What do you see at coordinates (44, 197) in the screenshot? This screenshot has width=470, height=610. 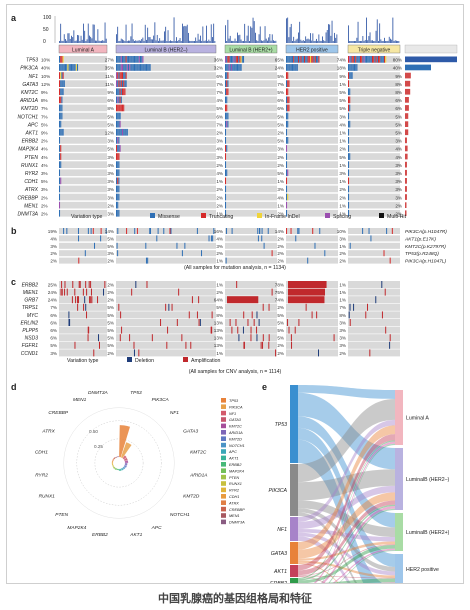 I see `gene-pct: 2%` at bounding box center [44, 197].